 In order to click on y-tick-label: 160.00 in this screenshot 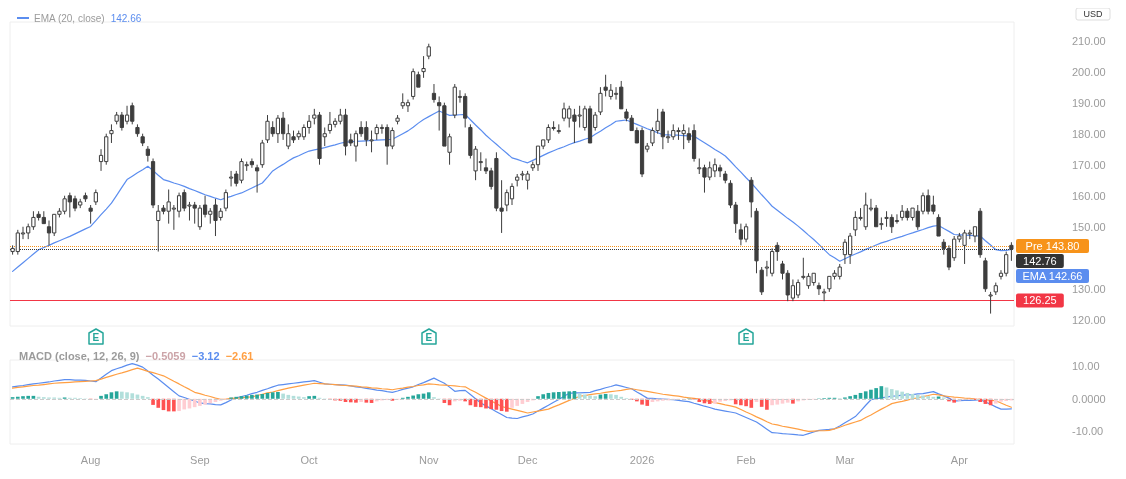, I will do `click(1089, 195)`.